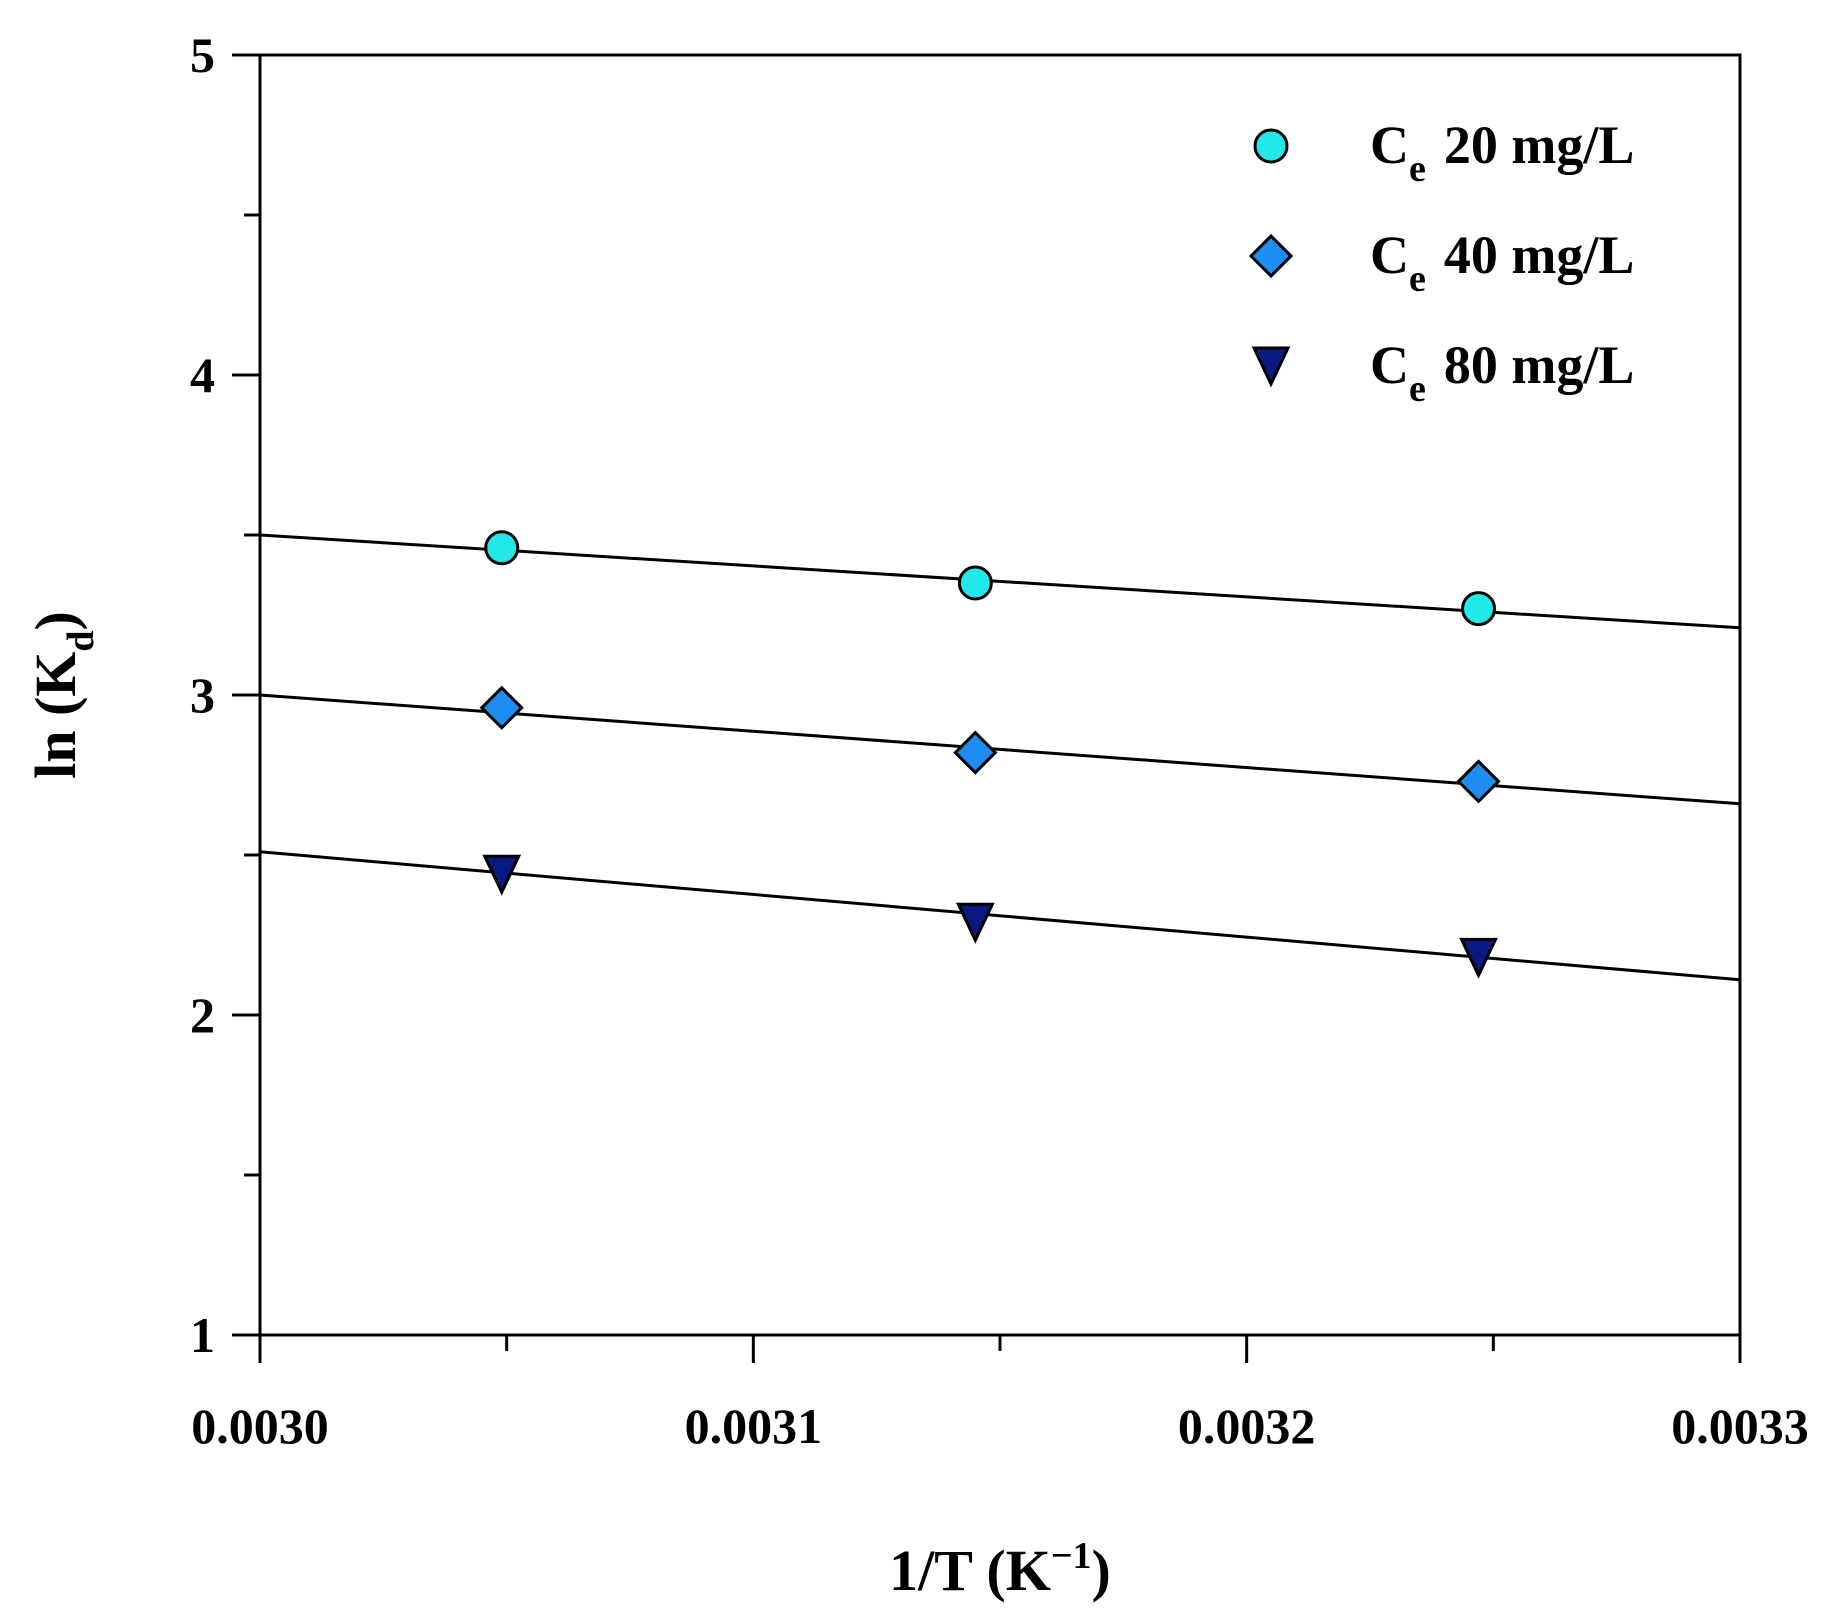  What do you see at coordinates (81, 640) in the screenshot?
I see `y-axis-title-subscript: d` at bounding box center [81, 640].